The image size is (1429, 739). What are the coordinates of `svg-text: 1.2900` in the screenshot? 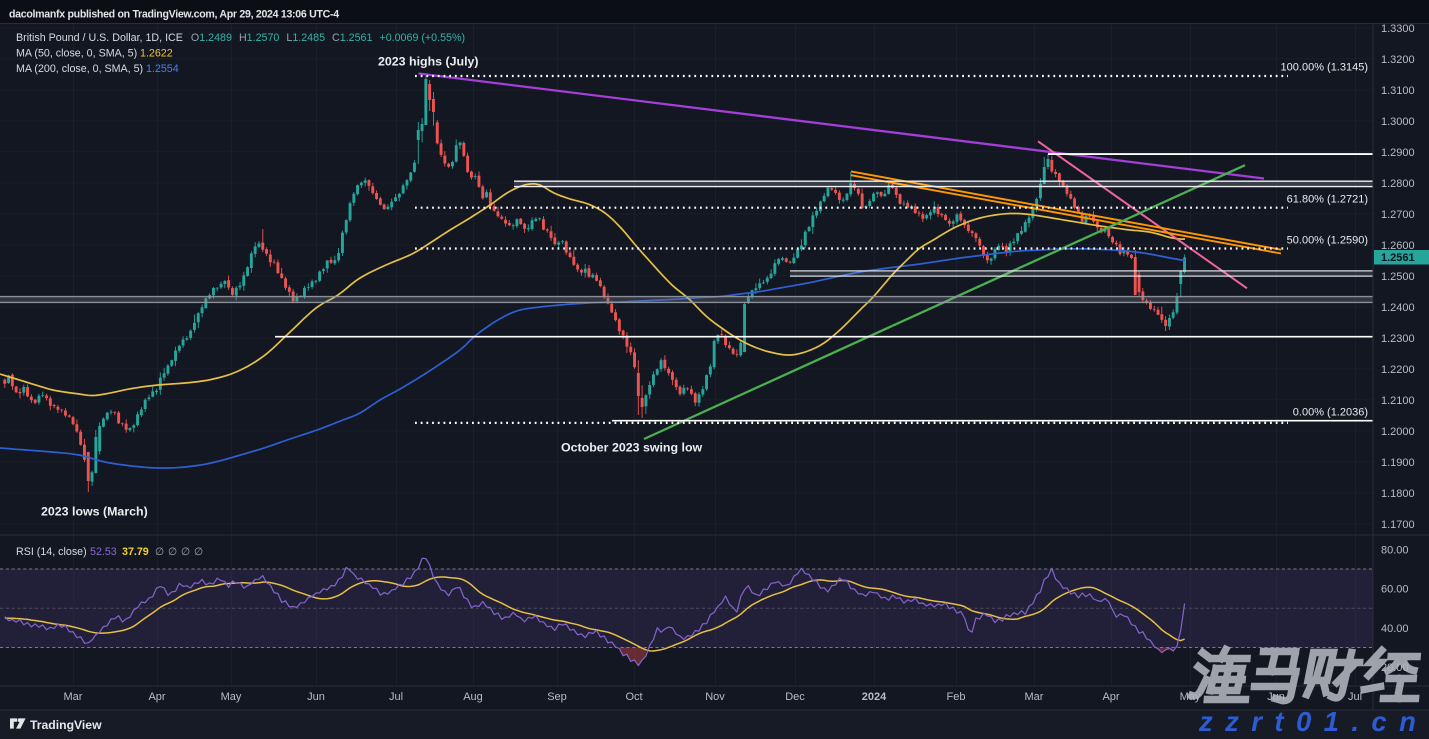 It's located at (1398, 153).